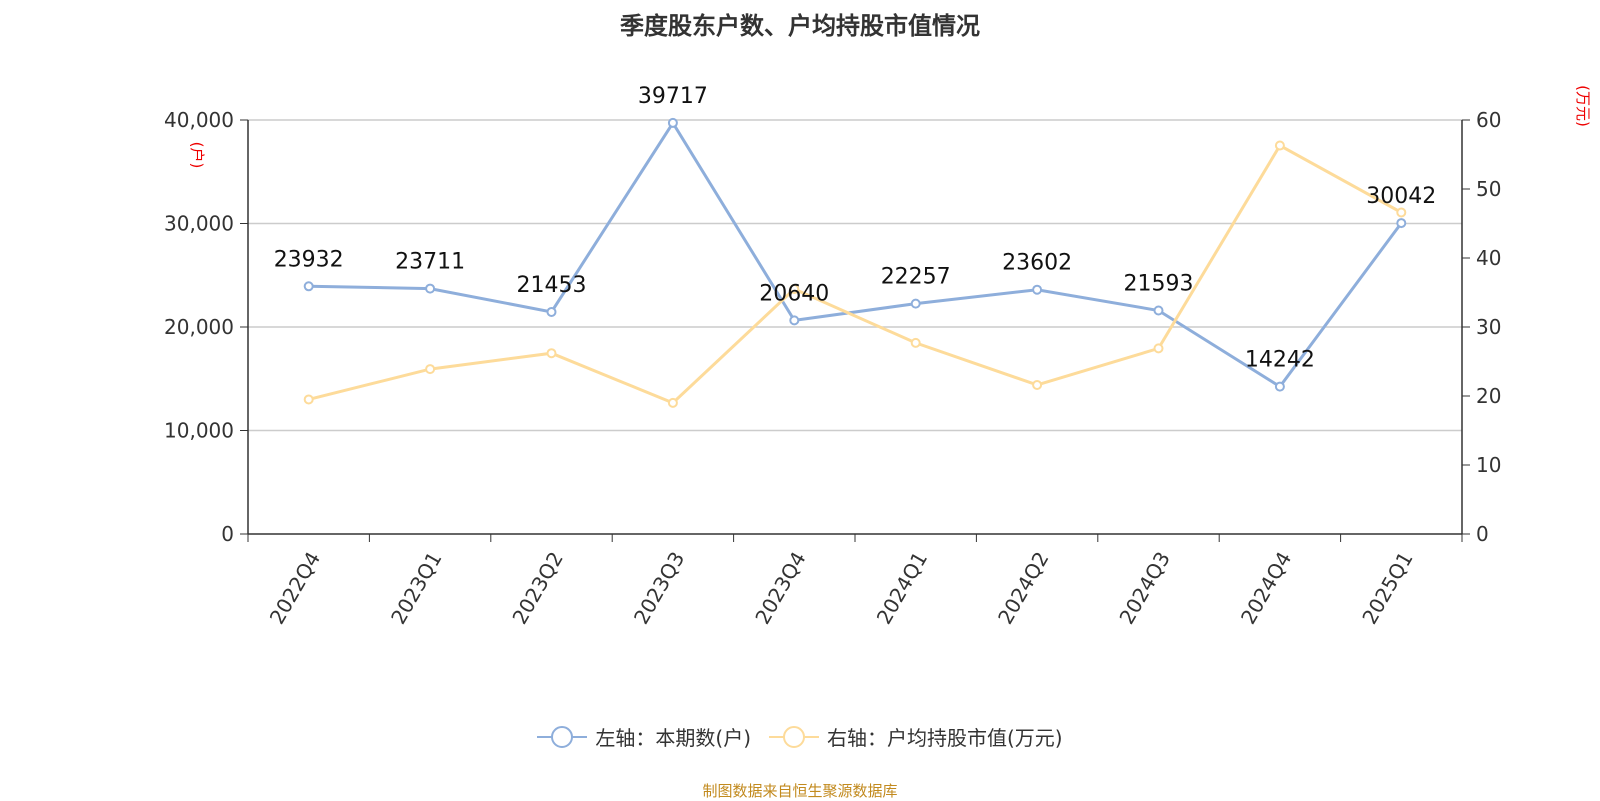  Describe the element at coordinates (1583, 106) in the screenshot. I see `right-axis-unit: (万元)` at that location.